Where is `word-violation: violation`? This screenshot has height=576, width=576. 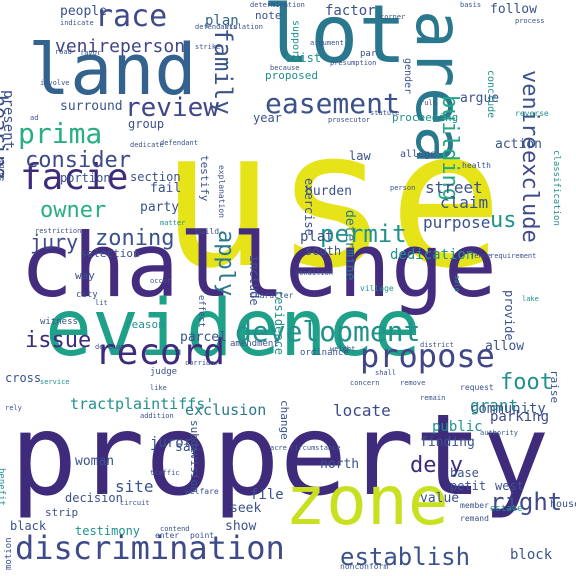 word-violation: violation is located at coordinates (244, 27).